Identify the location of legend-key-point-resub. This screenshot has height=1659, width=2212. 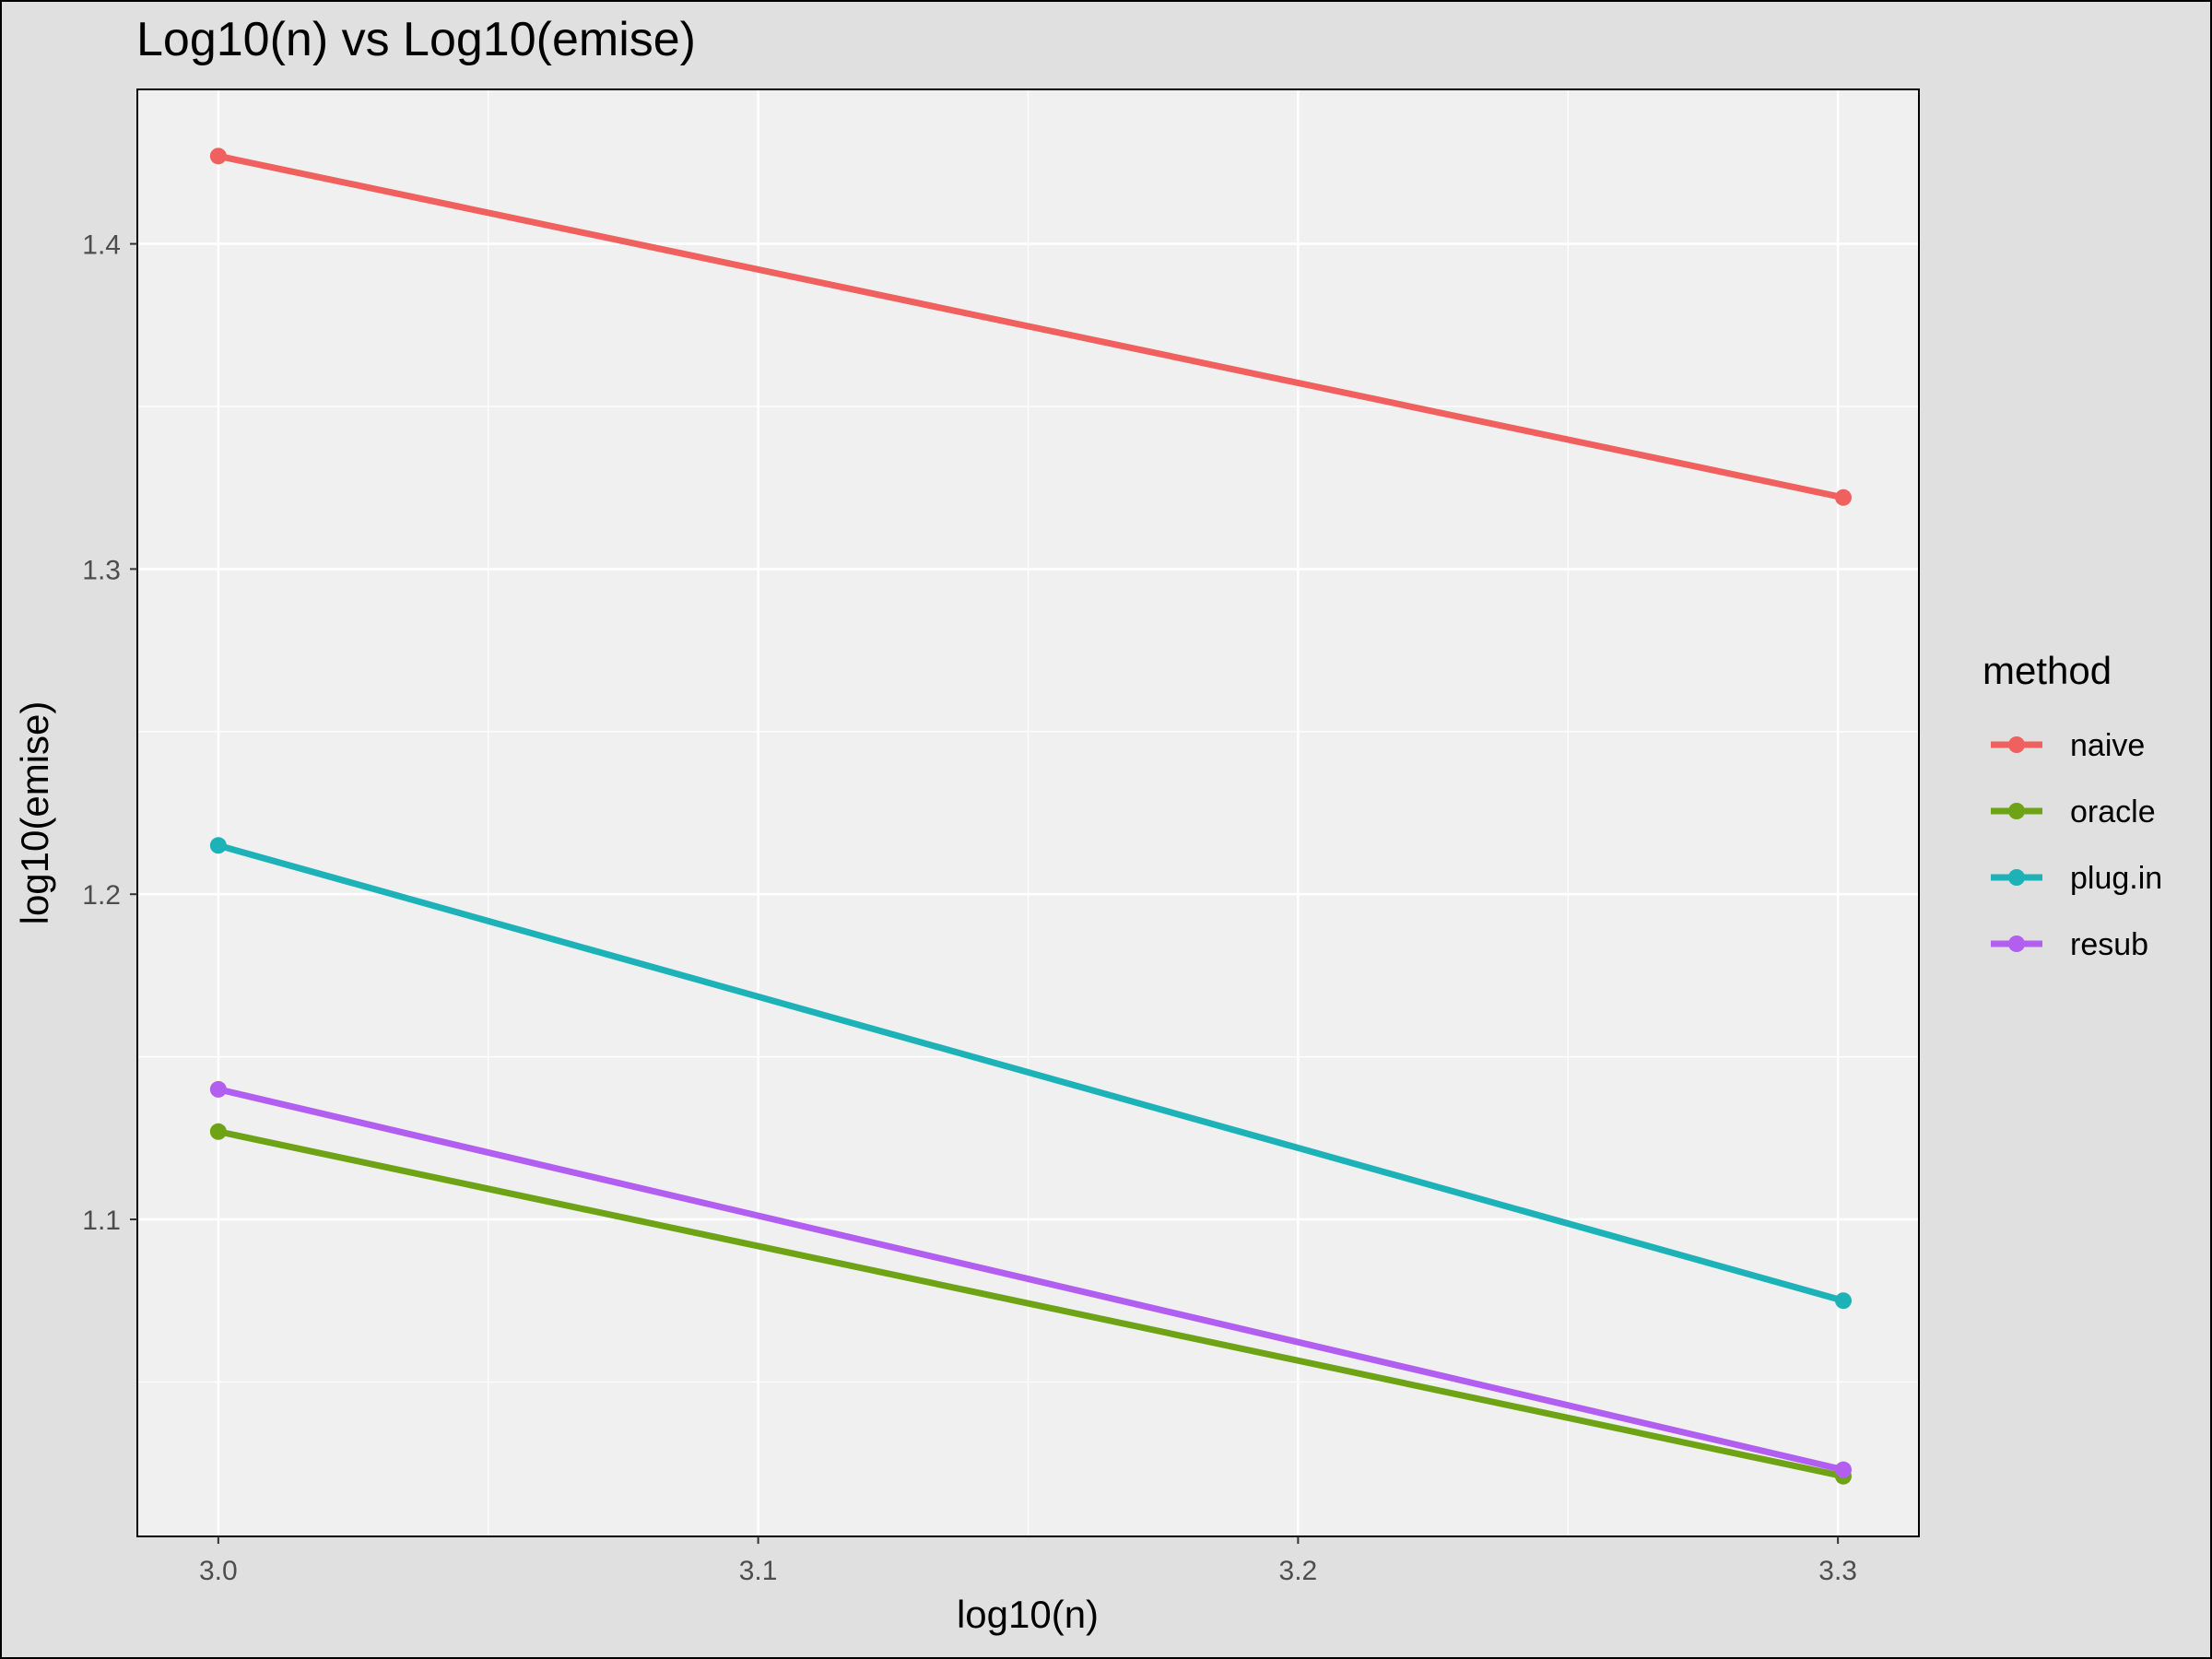
(2016, 943).